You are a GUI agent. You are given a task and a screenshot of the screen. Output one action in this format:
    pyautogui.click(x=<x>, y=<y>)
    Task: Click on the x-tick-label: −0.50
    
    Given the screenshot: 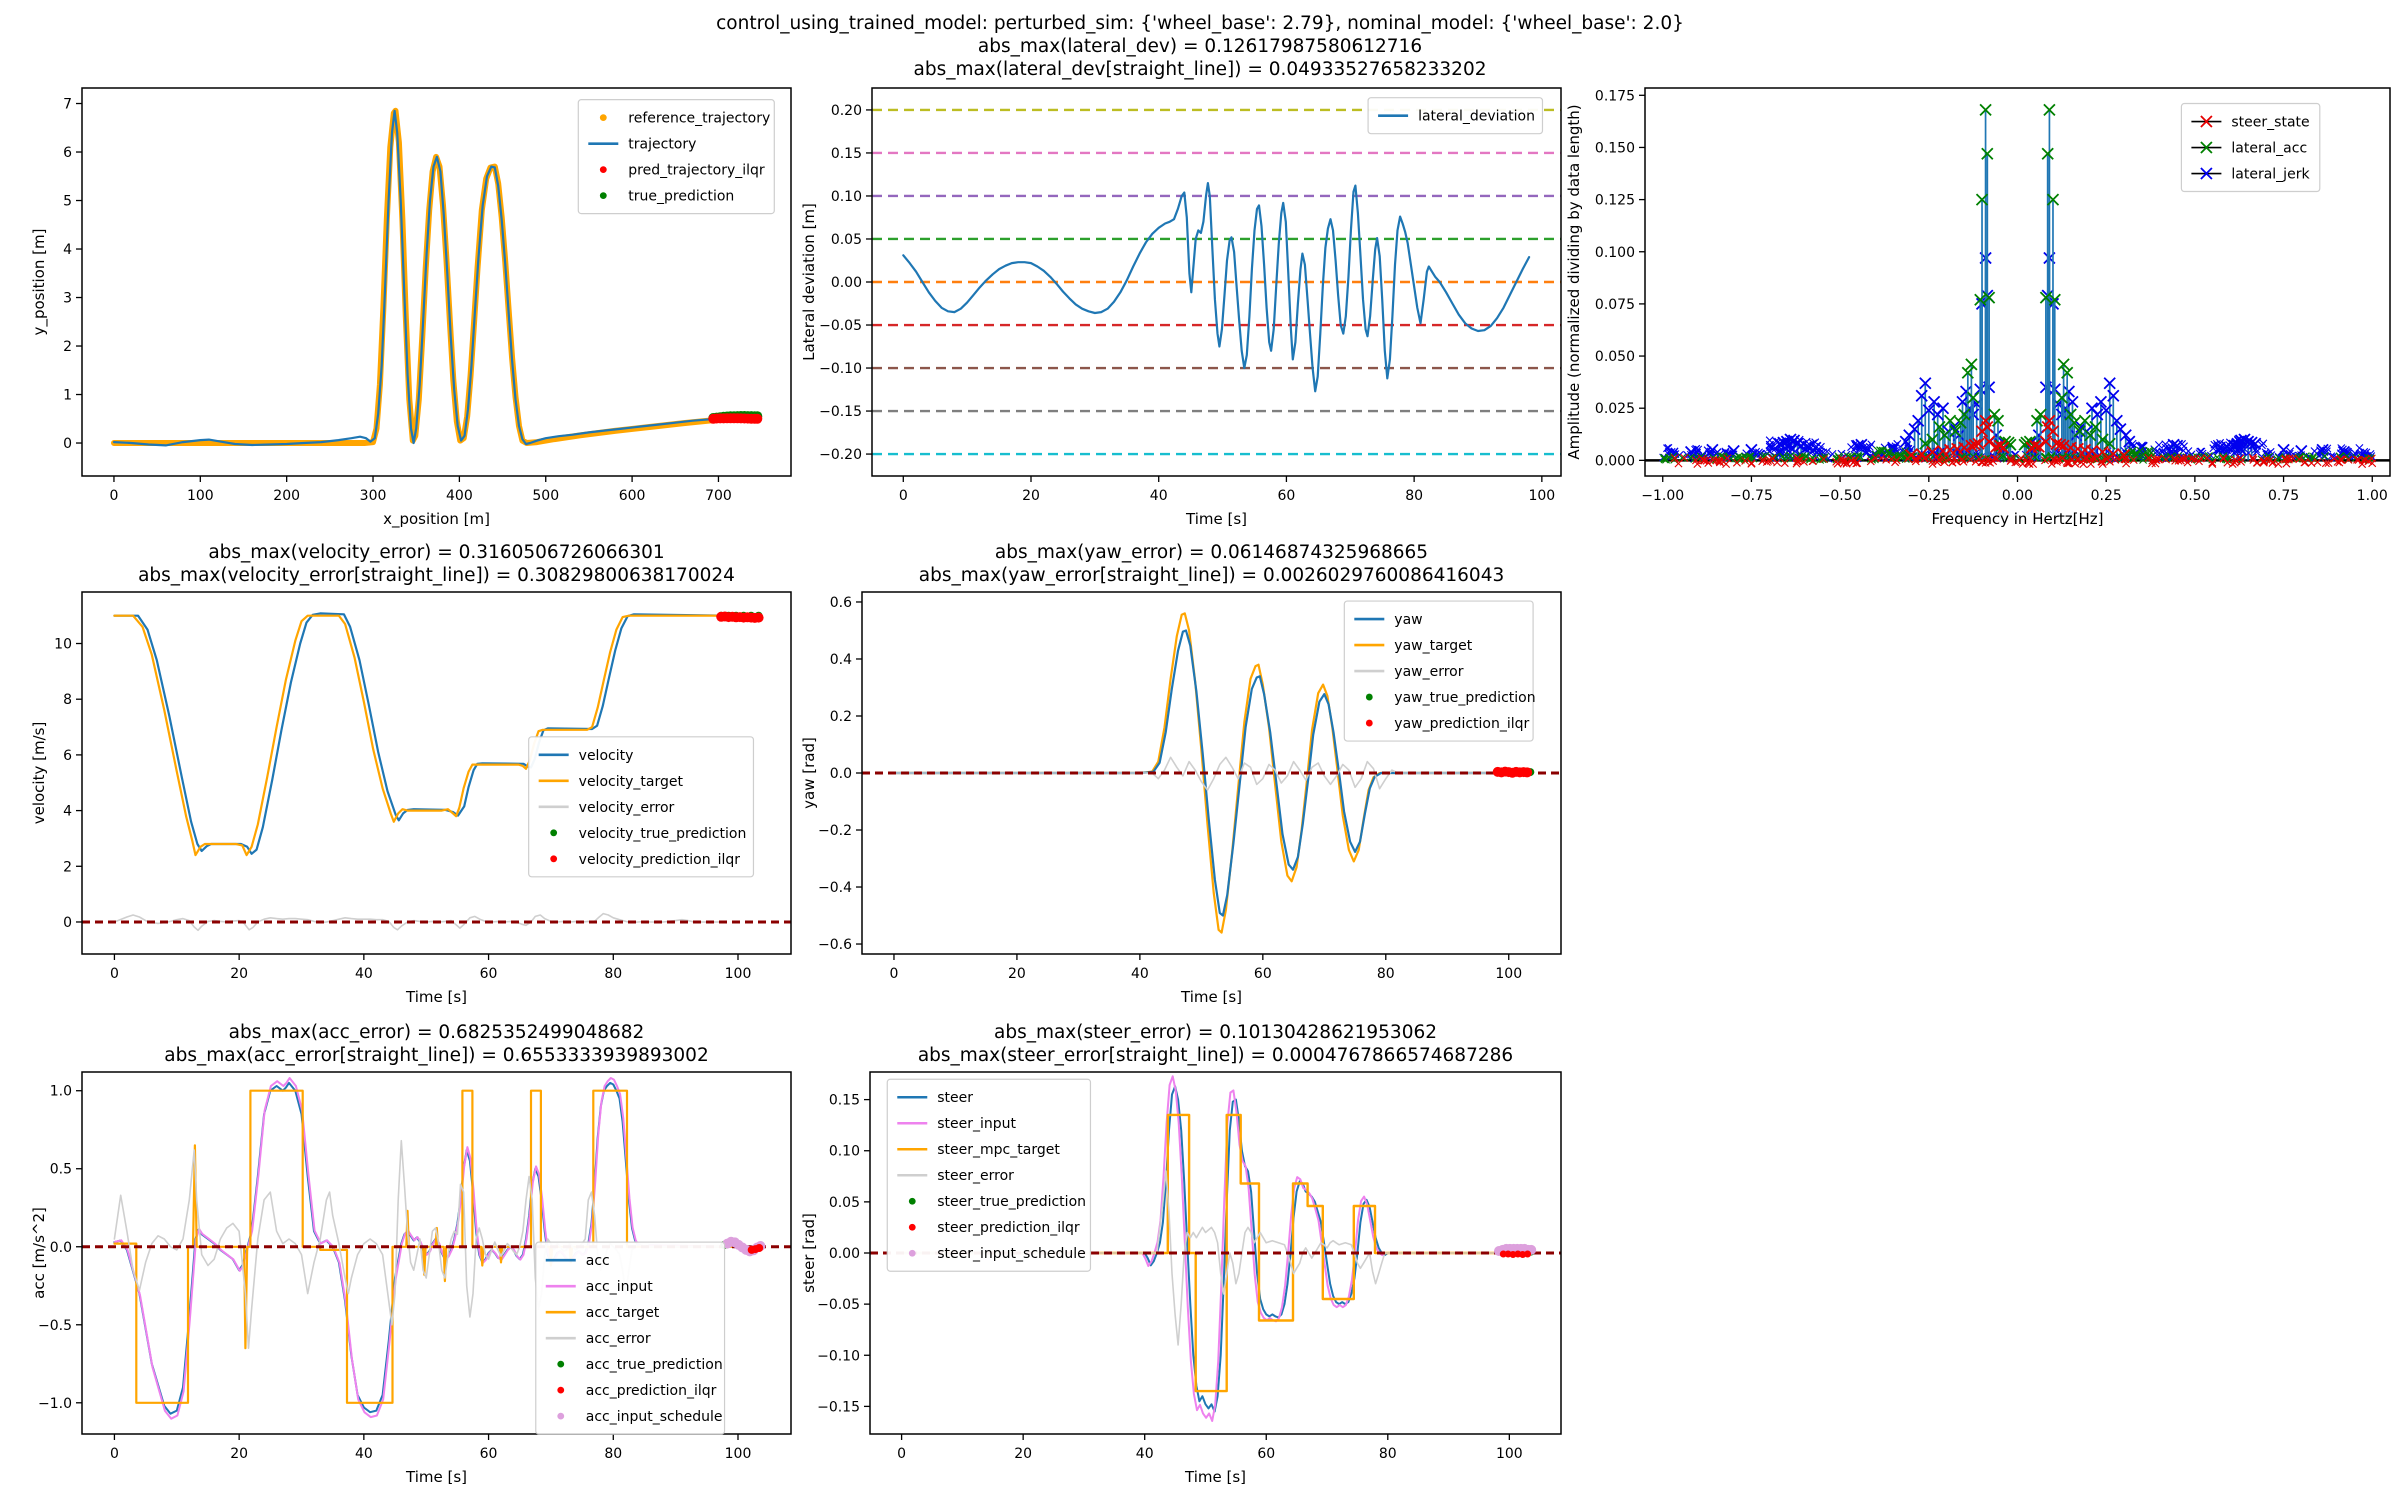 What is the action you would take?
    pyautogui.click(x=1840, y=496)
    